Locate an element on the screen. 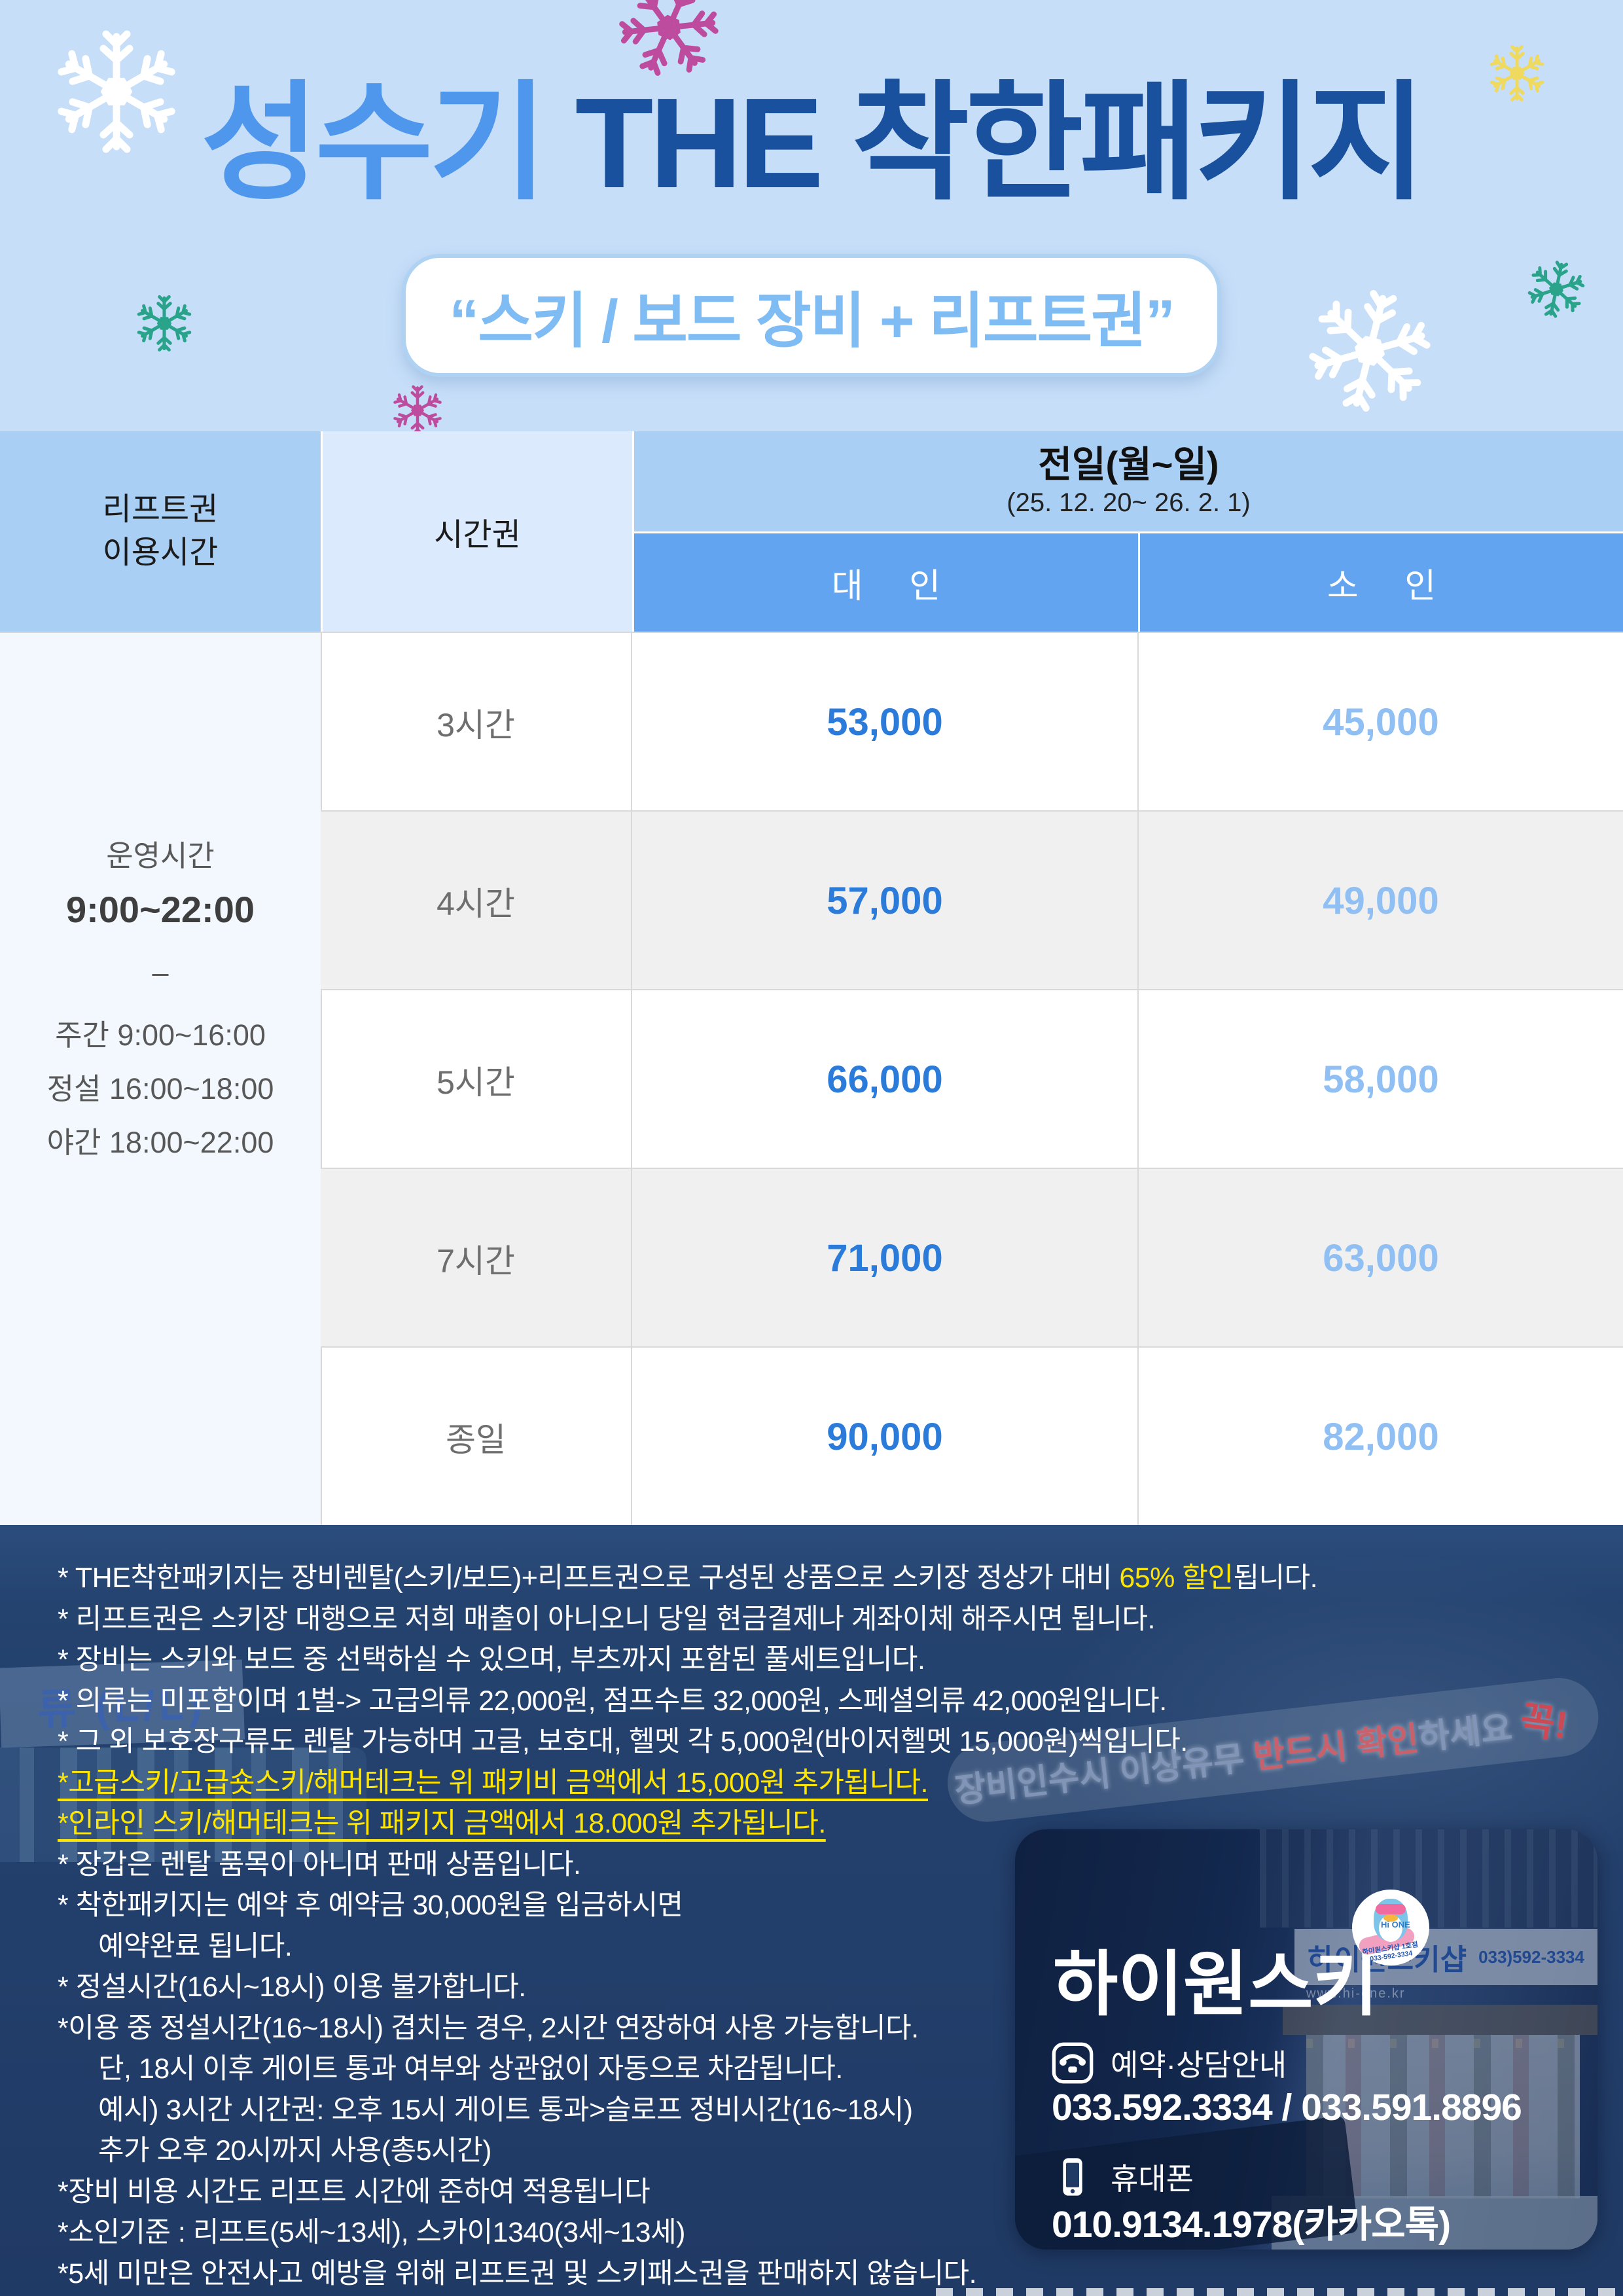 This screenshot has width=1623, height=2296. note-line: 단, 18시 이후 게이트 통과 여부와 상관없이 자동으로 차감됩니다. is located at coordinates (470, 2069).